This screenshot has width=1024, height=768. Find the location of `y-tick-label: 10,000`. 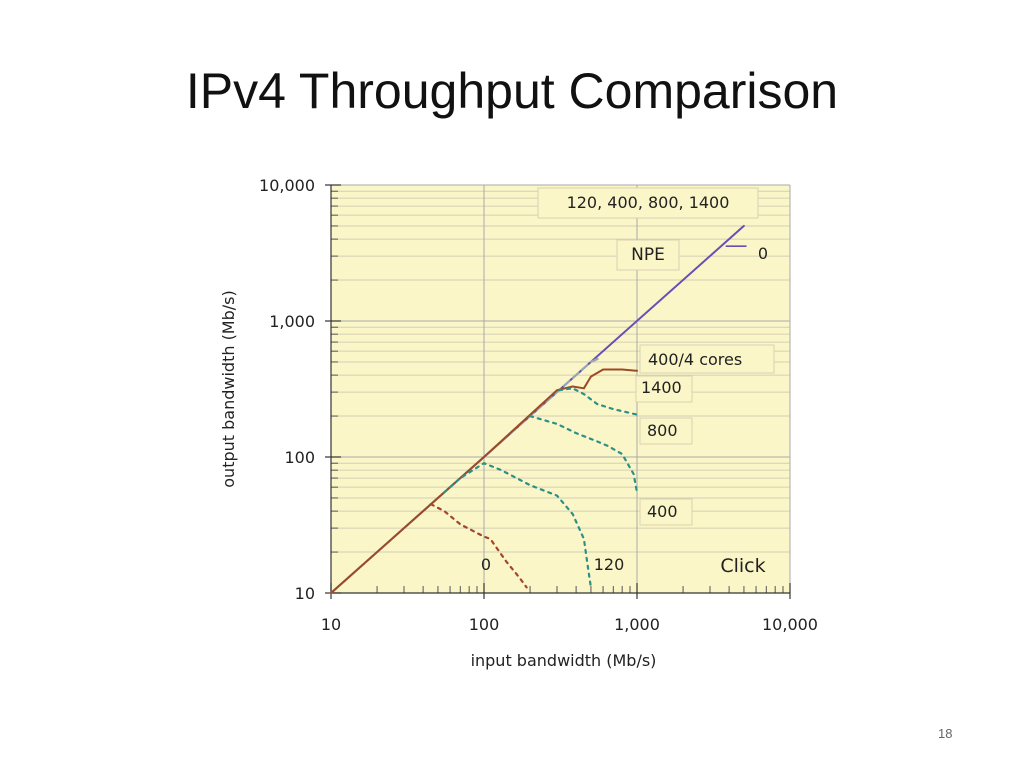

y-tick-label: 10,000 is located at coordinates (287, 185).